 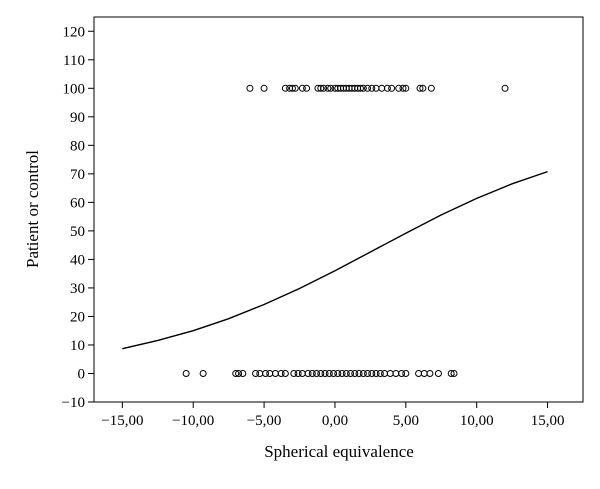 What do you see at coordinates (548, 421) in the screenshot?
I see `x-tick-label: 15,00` at bounding box center [548, 421].